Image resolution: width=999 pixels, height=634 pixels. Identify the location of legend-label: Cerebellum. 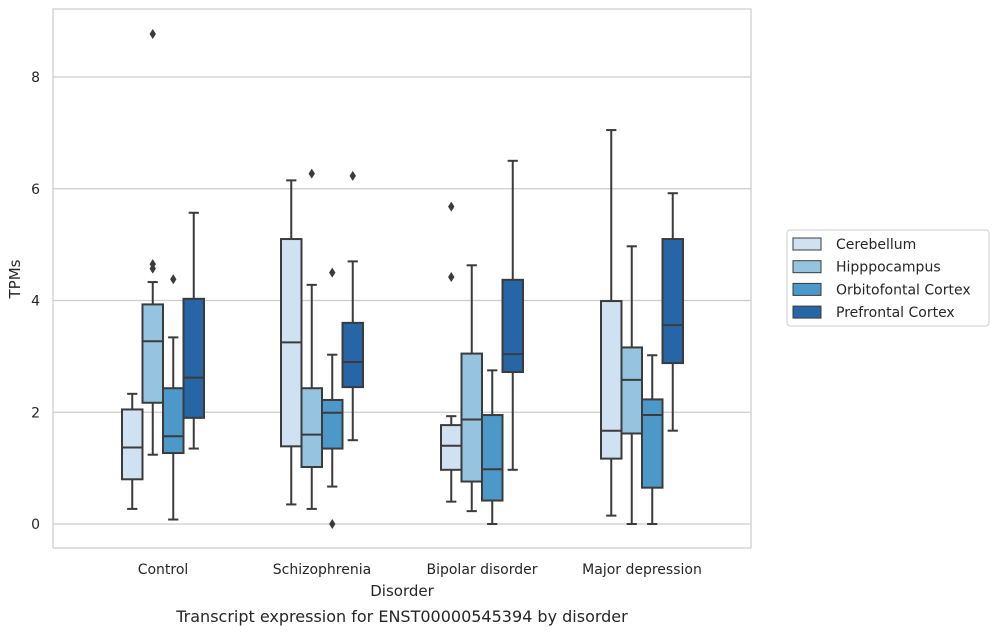
(876, 245).